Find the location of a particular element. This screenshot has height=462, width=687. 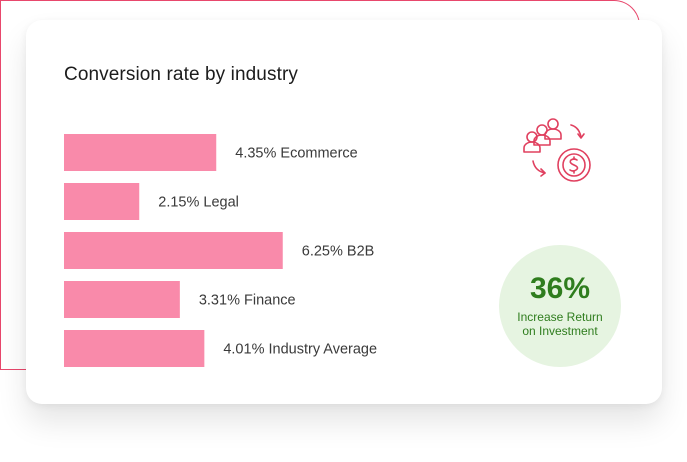

bar-finance is located at coordinates (122, 299).